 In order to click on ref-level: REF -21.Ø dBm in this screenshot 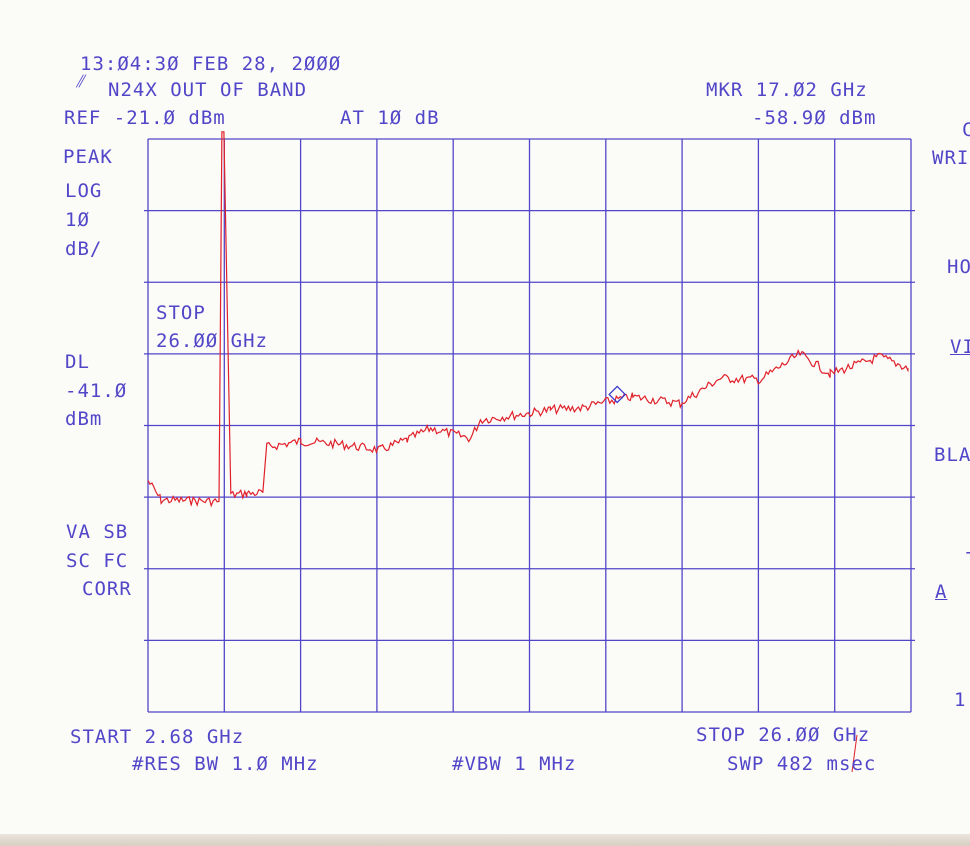, I will do `click(145, 118)`.